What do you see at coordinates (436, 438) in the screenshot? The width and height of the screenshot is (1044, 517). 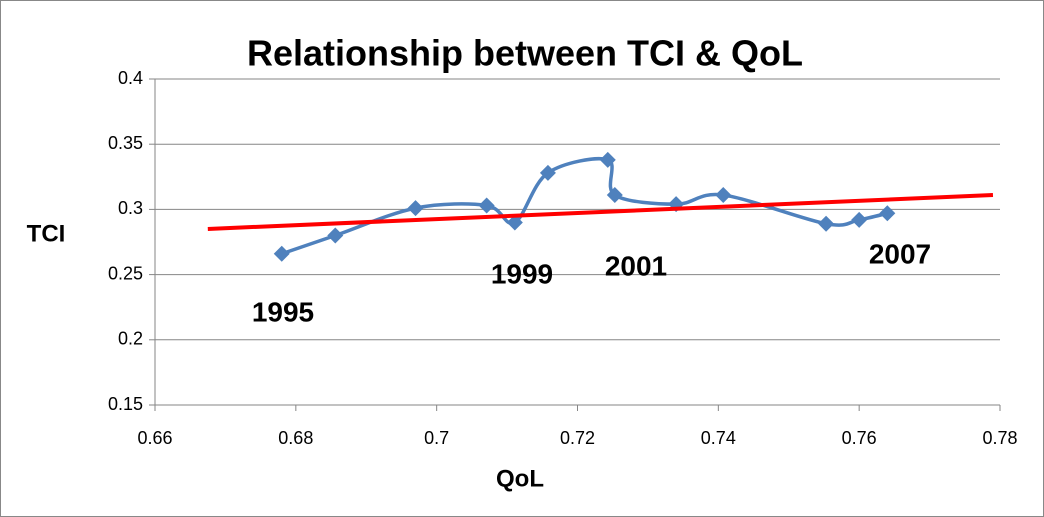 I see `x-tick-label: 0.7` at bounding box center [436, 438].